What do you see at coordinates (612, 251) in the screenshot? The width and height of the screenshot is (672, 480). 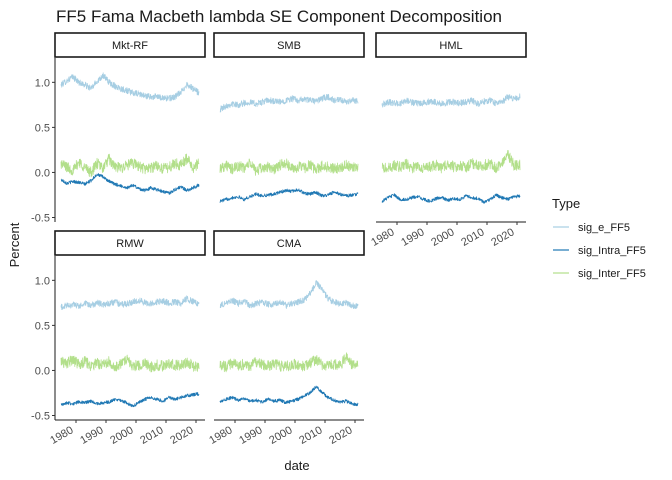 I see `legend-label-sig_Intra_FF5: sig_Intra_FF5` at bounding box center [612, 251].